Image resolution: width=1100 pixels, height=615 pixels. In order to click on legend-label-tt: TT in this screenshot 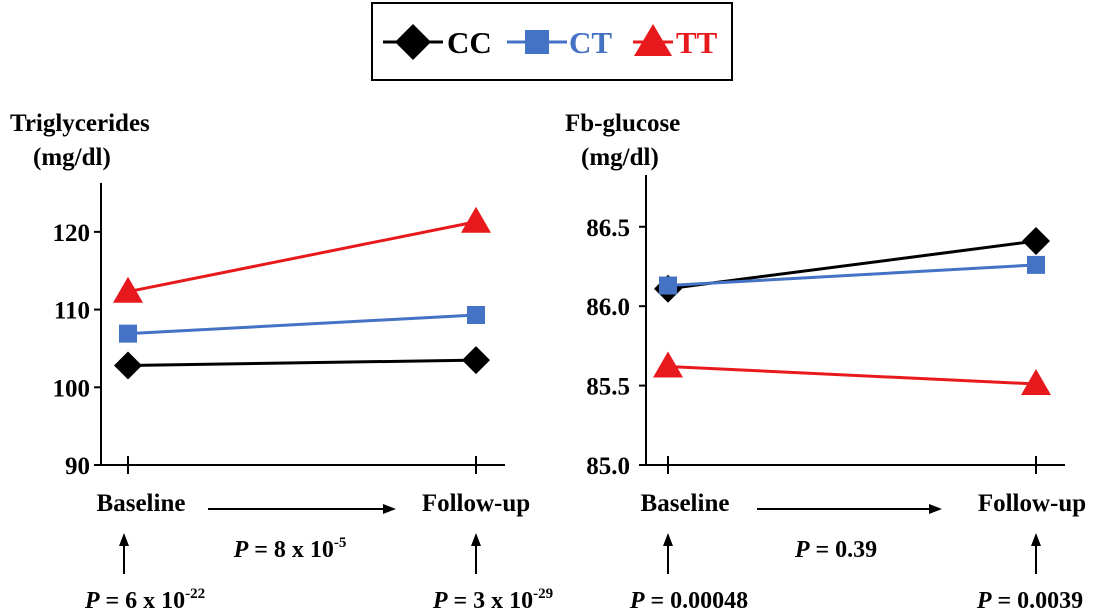, I will do `click(697, 42)`.